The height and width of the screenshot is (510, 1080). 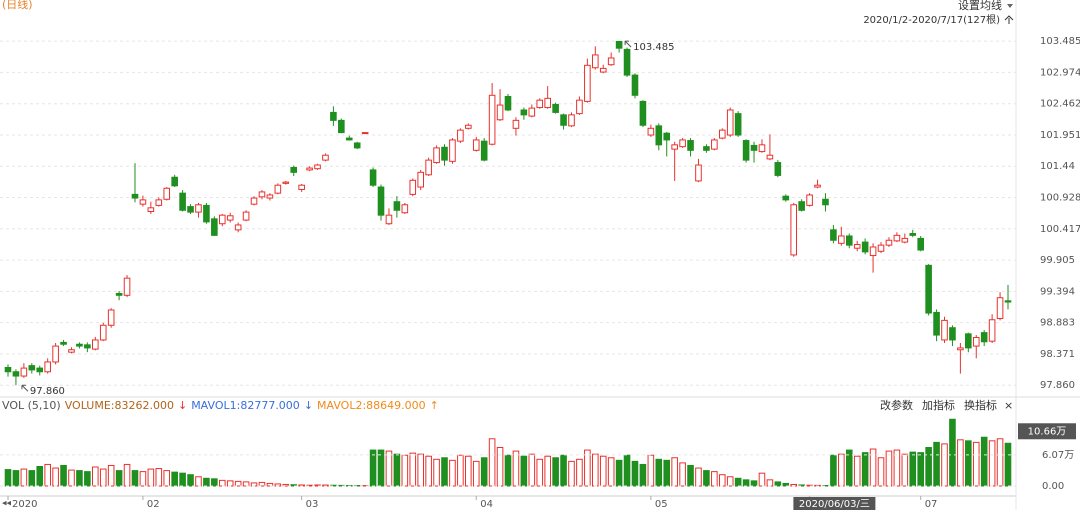 I want to click on panel-button: 加指标, so click(x=938, y=405).